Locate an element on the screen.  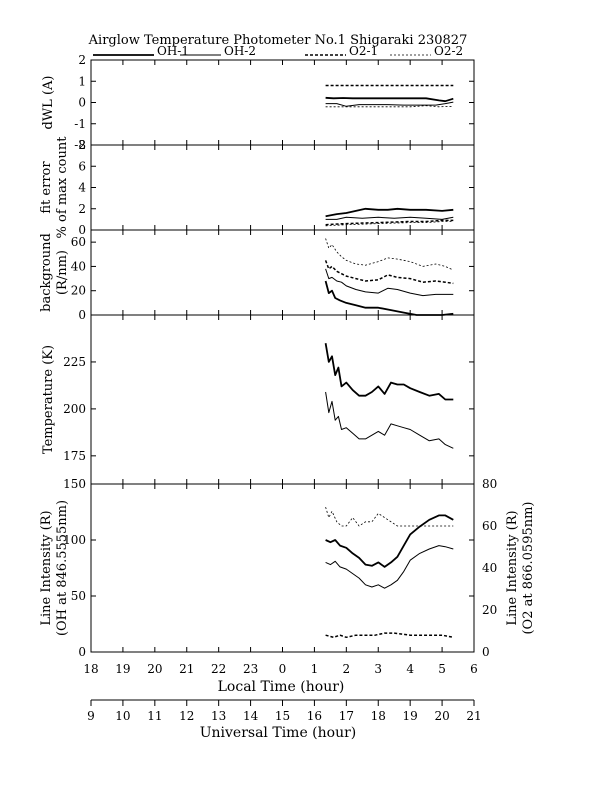
local-time-tick-label: 18 is located at coordinates (90, 669).